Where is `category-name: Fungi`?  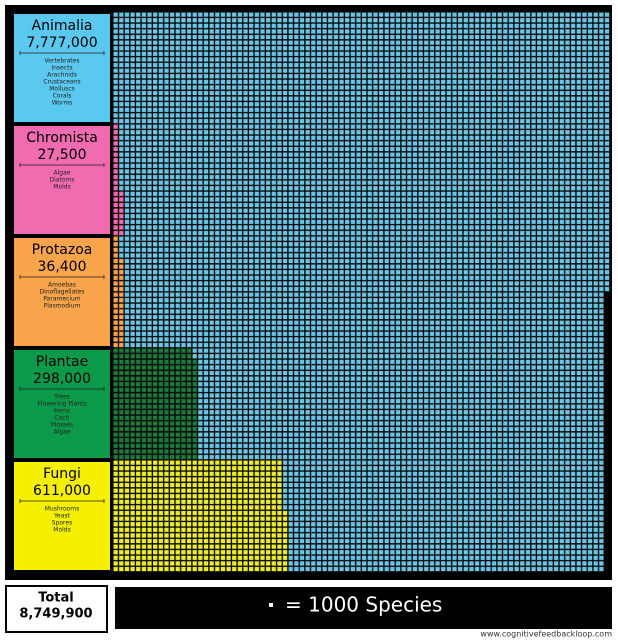 category-name: Fungi is located at coordinates (62, 474).